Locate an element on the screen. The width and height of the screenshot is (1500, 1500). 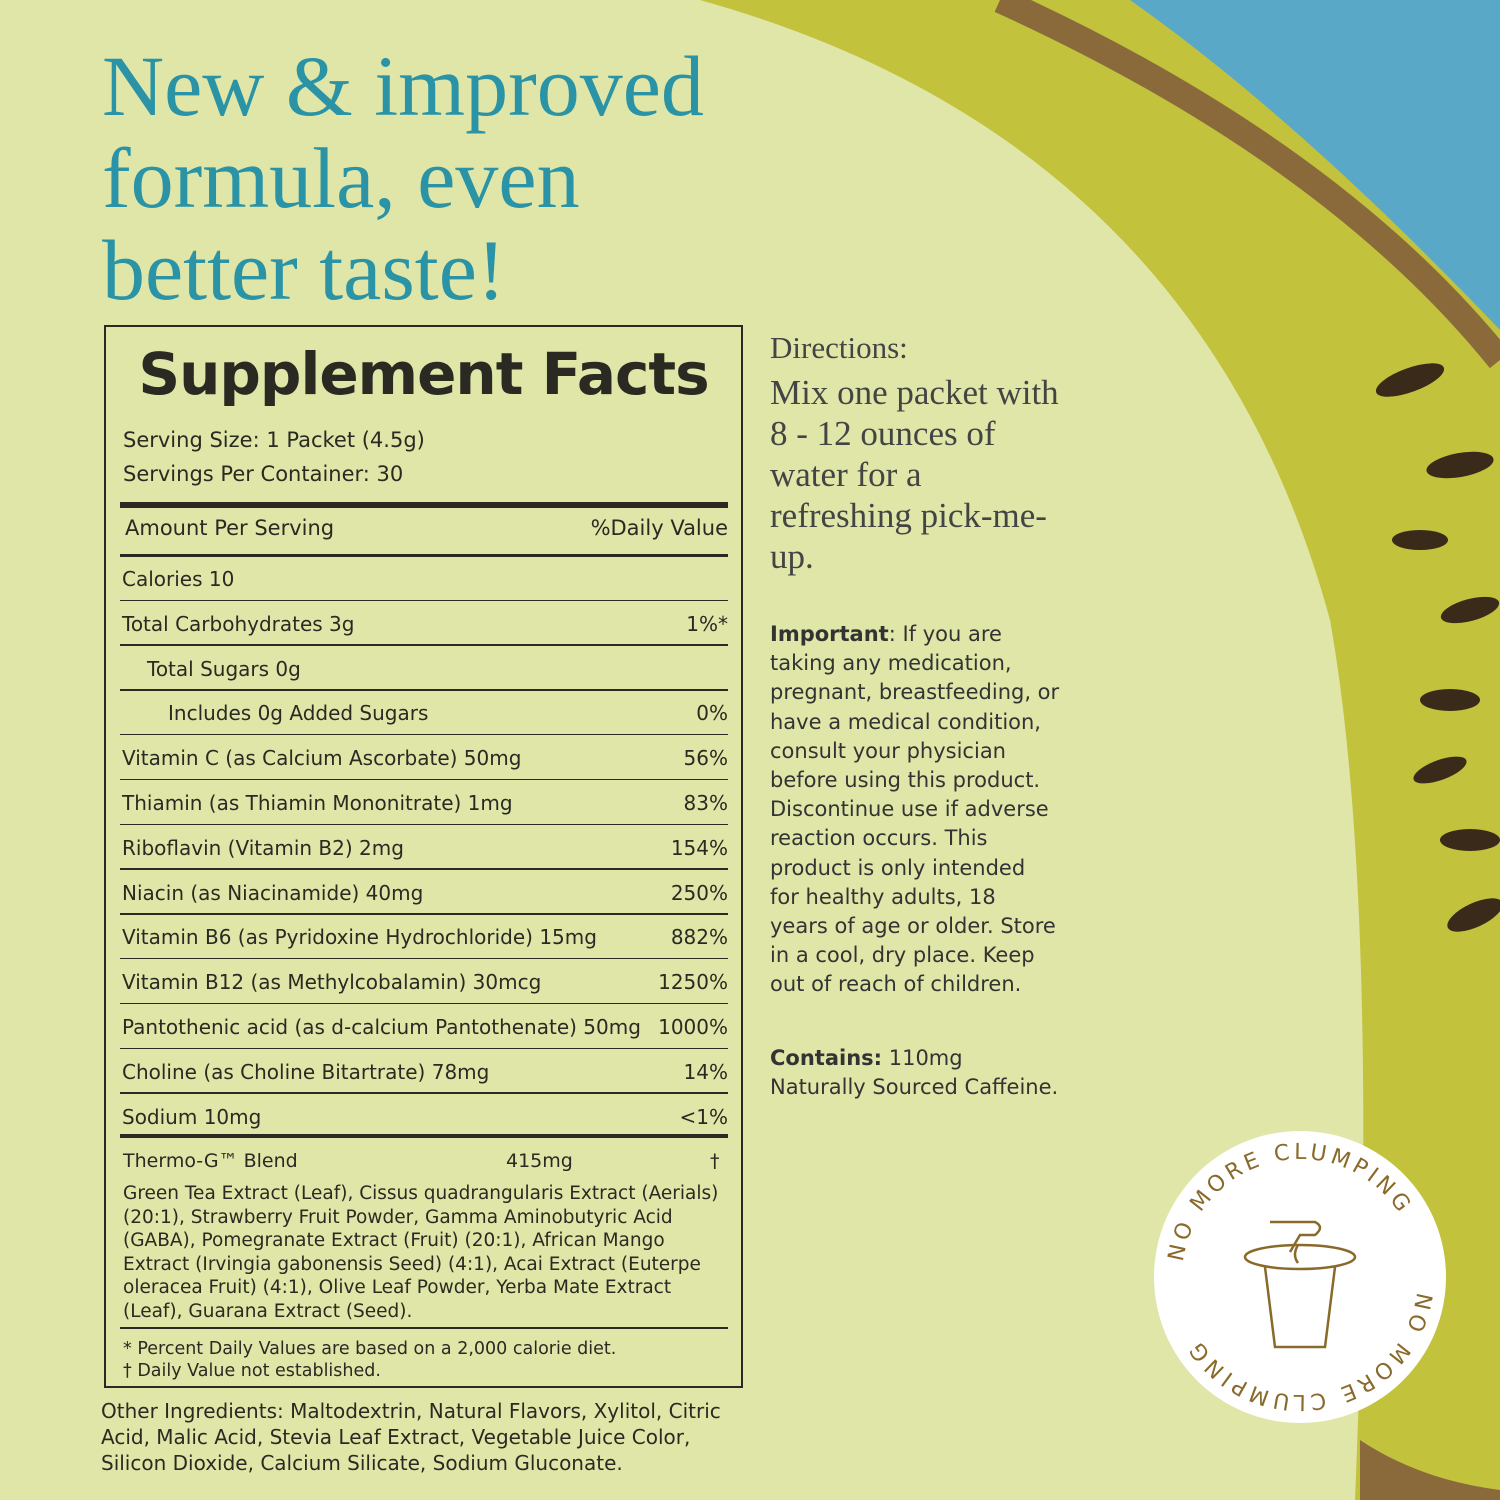
dv-header: %Daily Value is located at coordinates (659, 528).